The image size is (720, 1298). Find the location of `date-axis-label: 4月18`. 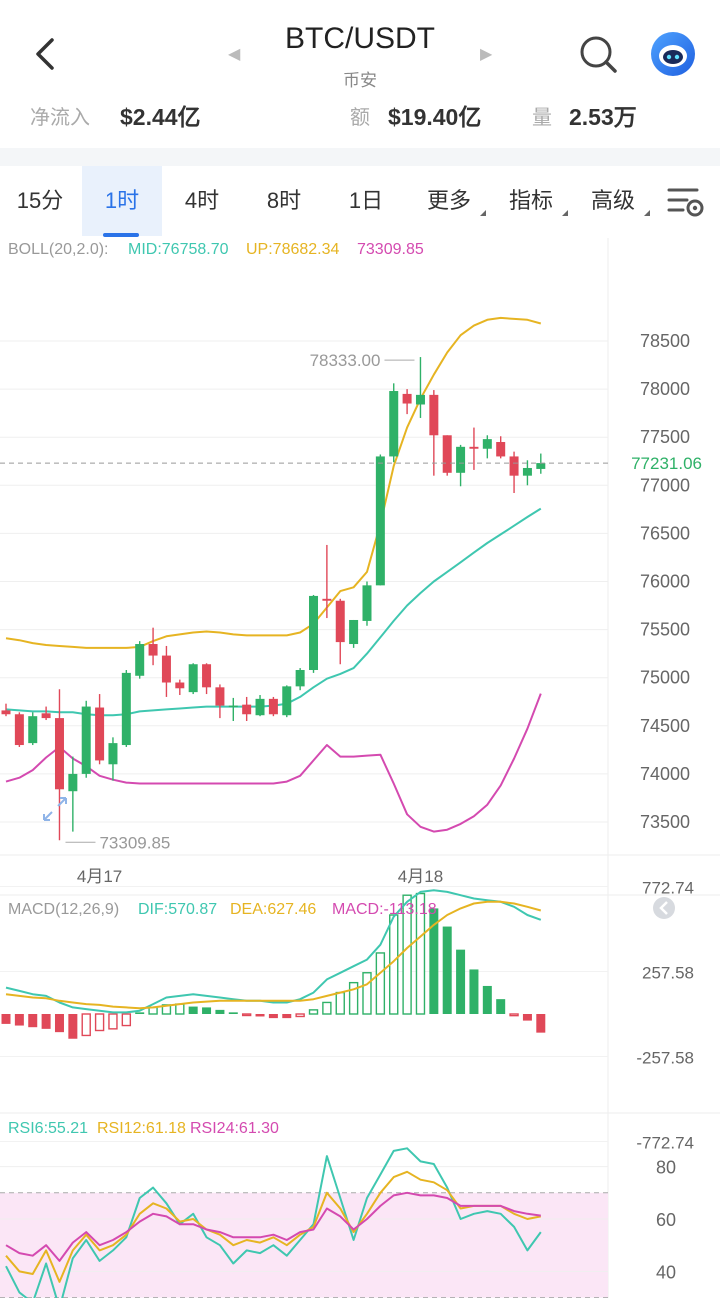

date-axis-label: 4月18 is located at coordinates (420, 876).